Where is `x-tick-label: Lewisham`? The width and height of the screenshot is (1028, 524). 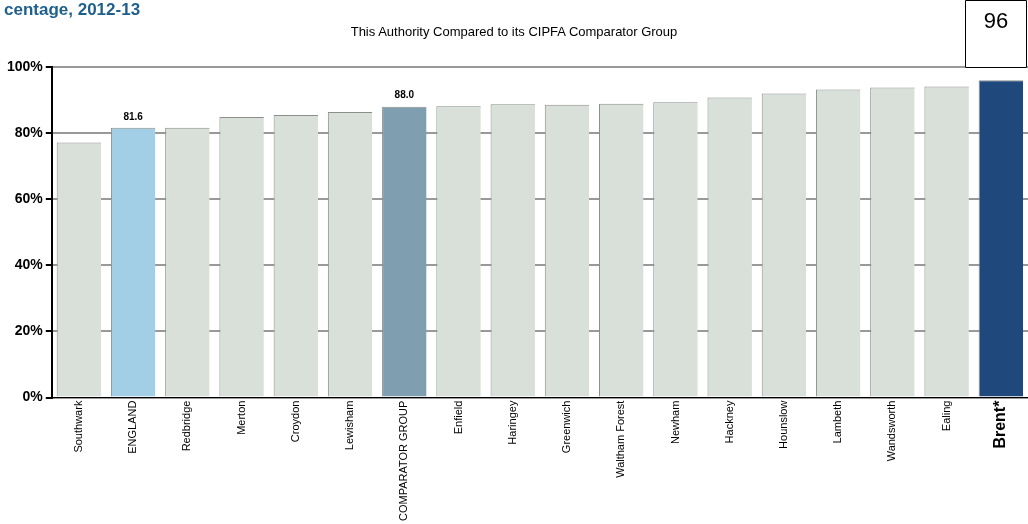 x-tick-label: Lewisham is located at coordinates (349, 425).